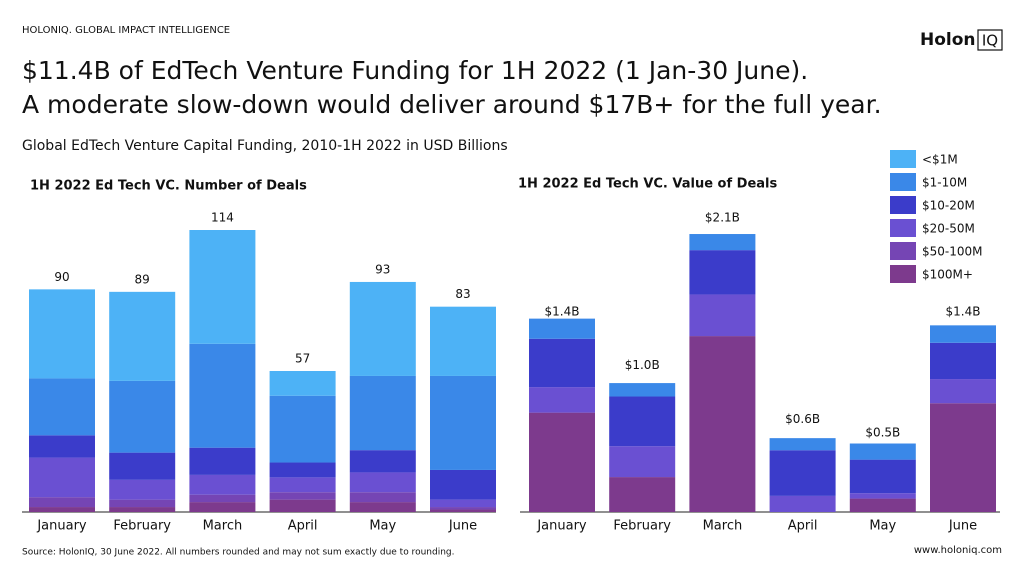  Describe the element at coordinates (168, 186) in the screenshot. I see `chart-title: 1H 2022 Ed Tech VC. Number of Deals` at that location.